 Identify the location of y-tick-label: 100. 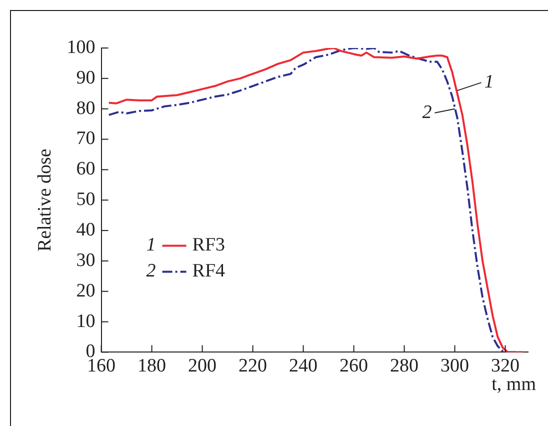
(81, 47).